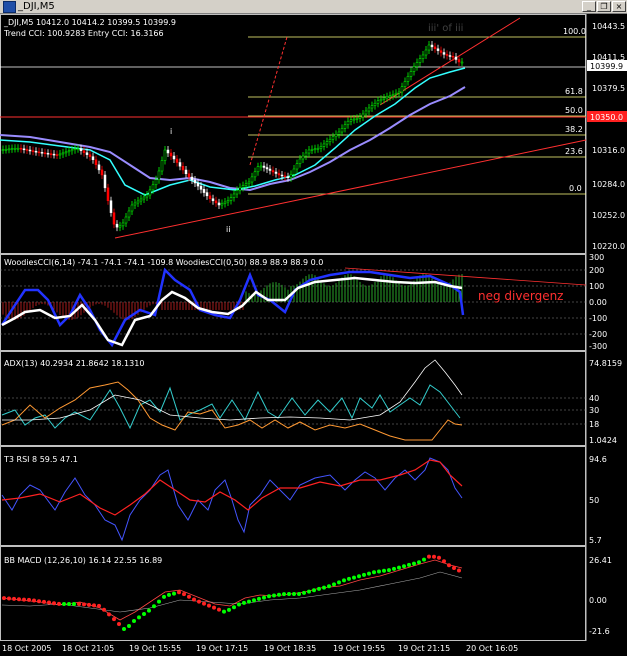 This screenshot has height=656, width=627. I want to click on ema-slow-line, so click(233, 139).